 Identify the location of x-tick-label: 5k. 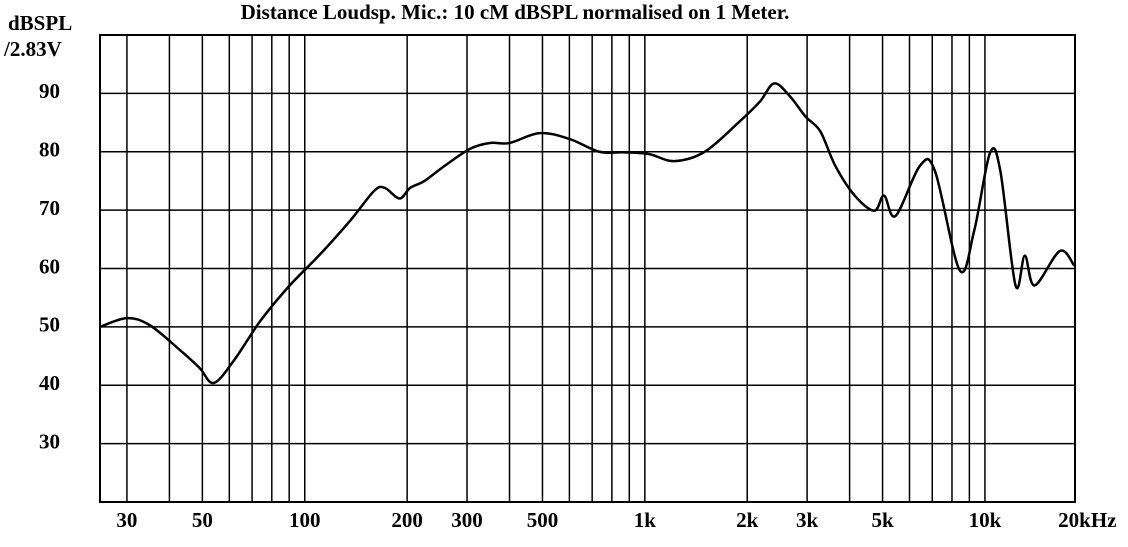
(882, 520).